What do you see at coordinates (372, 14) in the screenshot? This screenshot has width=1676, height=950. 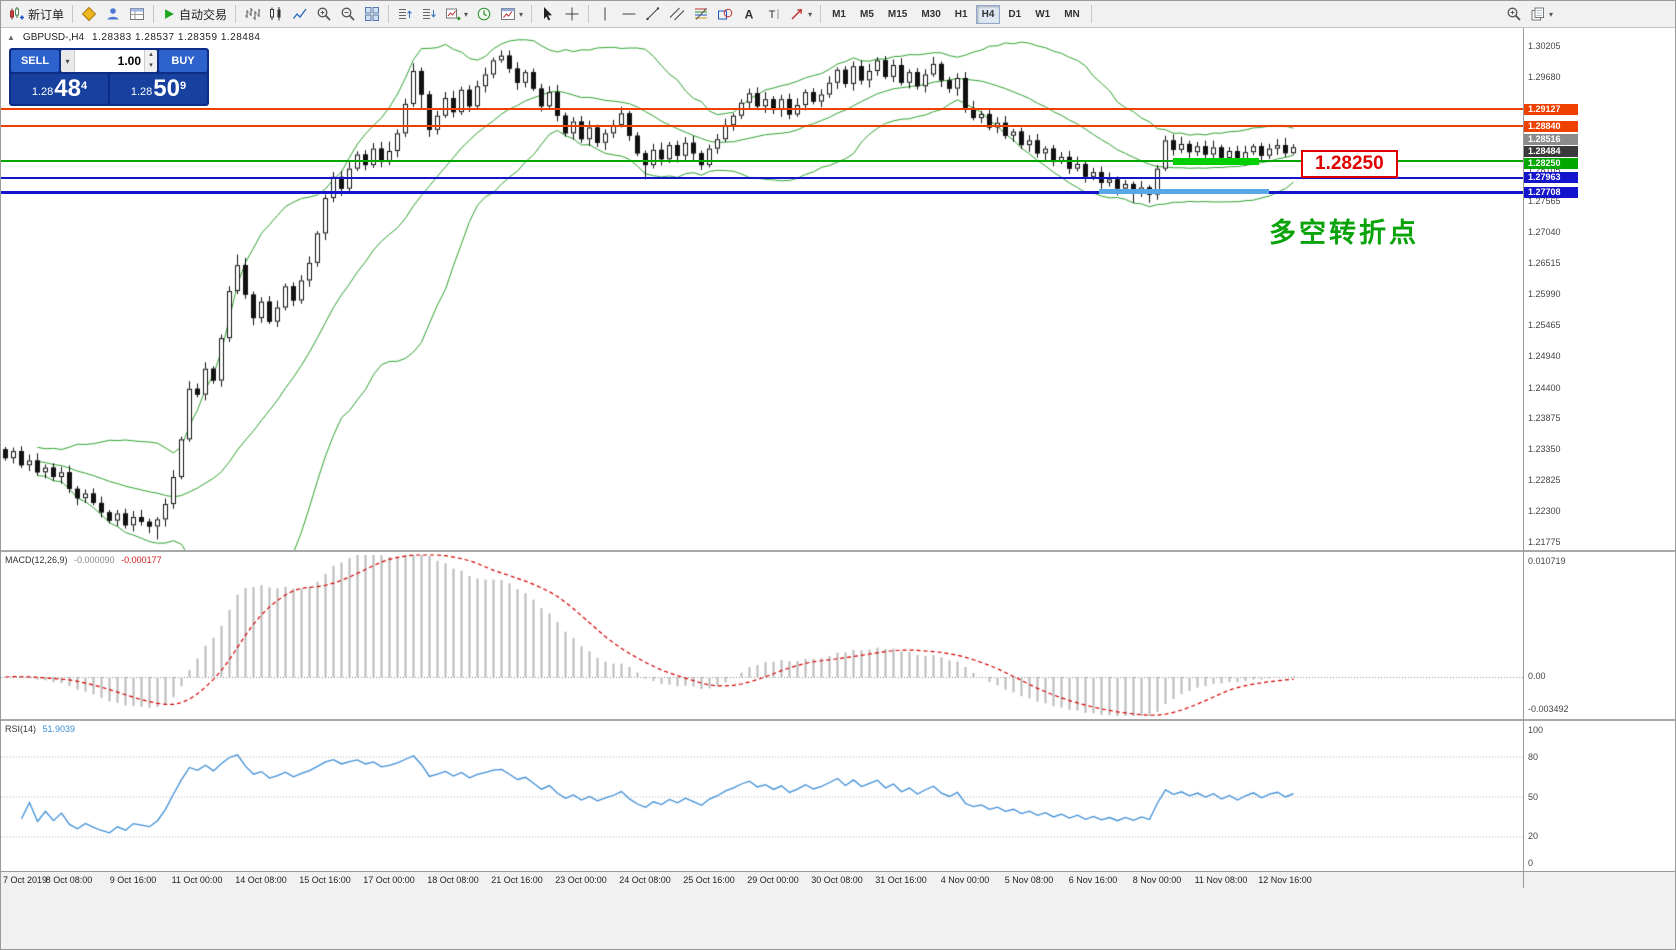 I see `tile-windows-button` at bounding box center [372, 14].